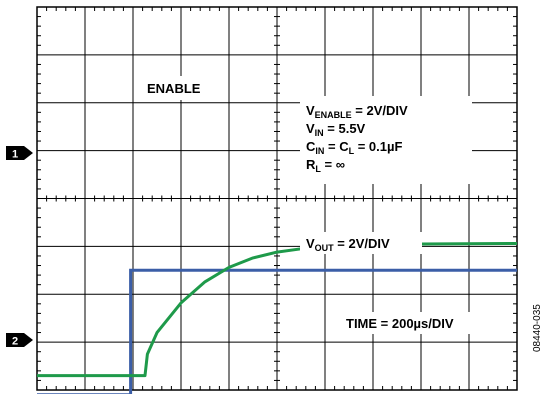 Image resolution: width=546 pixels, height=394 pixels. What do you see at coordinates (357, 111) in the screenshot?
I see `v-enable-annotation: VENABLE = 2V/DIV` at bounding box center [357, 111].